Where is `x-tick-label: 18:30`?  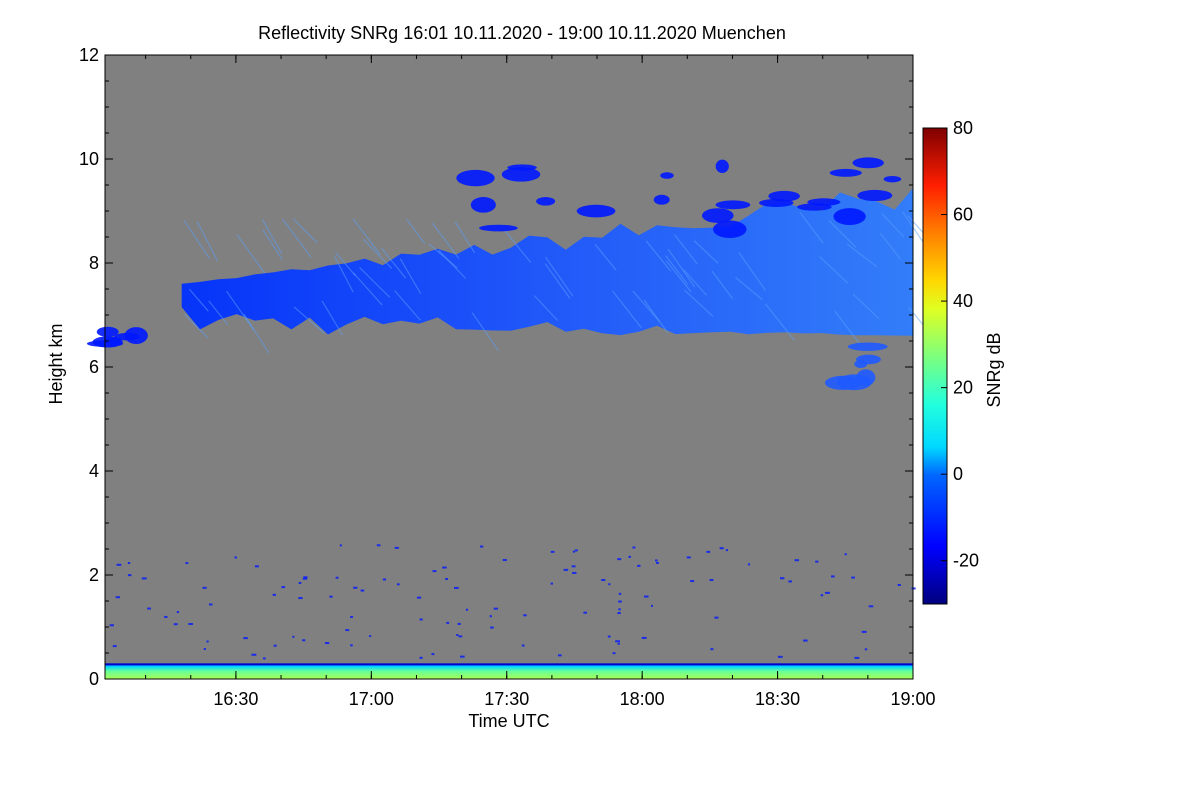 x-tick-label: 18:30 is located at coordinates (777, 699).